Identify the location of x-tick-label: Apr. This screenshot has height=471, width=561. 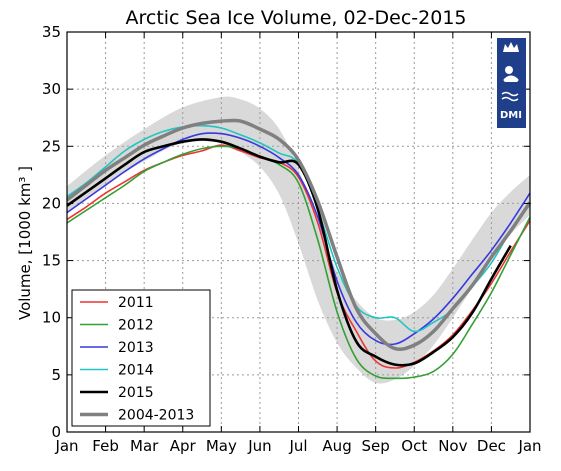
(183, 446).